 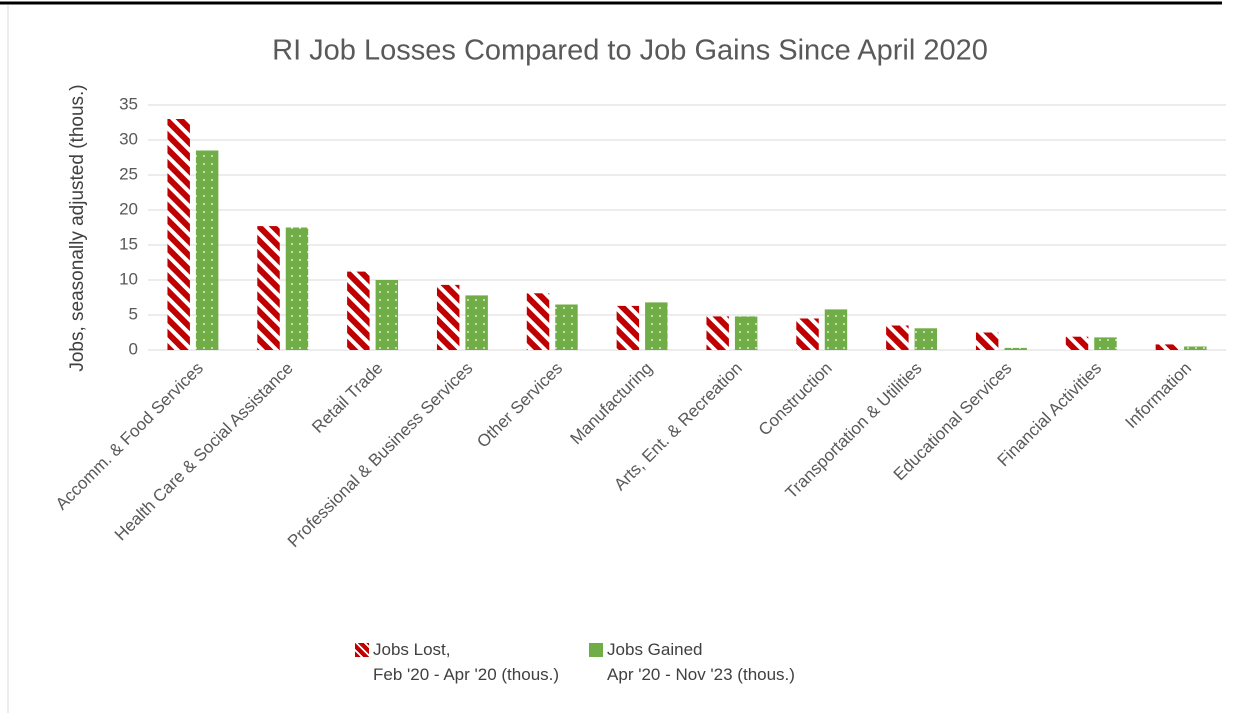 What do you see at coordinates (1159, 396) in the screenshot?
I see `x-tick-label: Information` at bounding box center [1159, 396].